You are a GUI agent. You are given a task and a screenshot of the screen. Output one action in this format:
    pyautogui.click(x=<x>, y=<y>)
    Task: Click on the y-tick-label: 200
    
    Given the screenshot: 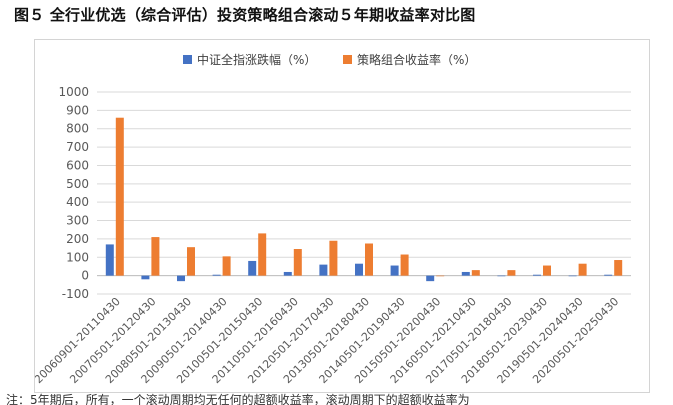 What is the action you would take?
    pyautogui.click(x=77, y=239)
    